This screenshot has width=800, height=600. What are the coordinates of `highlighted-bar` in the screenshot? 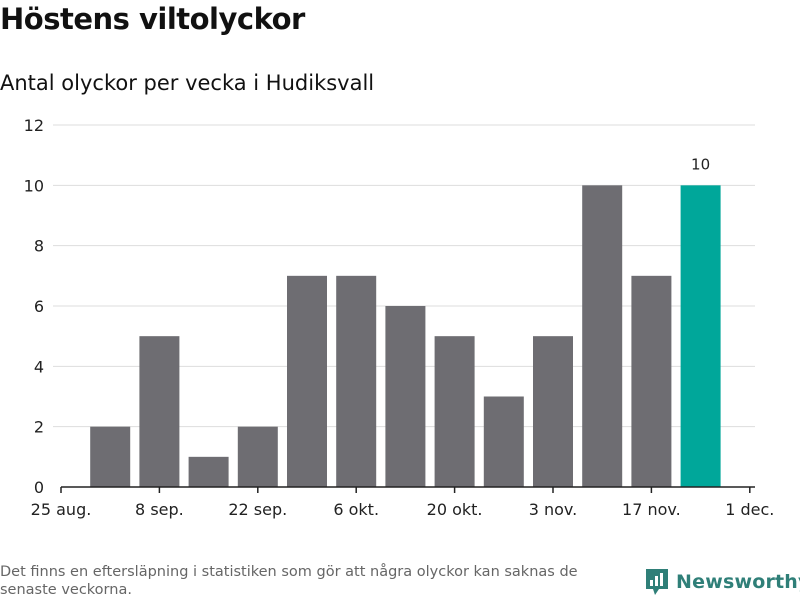 It's located at (700, 336).